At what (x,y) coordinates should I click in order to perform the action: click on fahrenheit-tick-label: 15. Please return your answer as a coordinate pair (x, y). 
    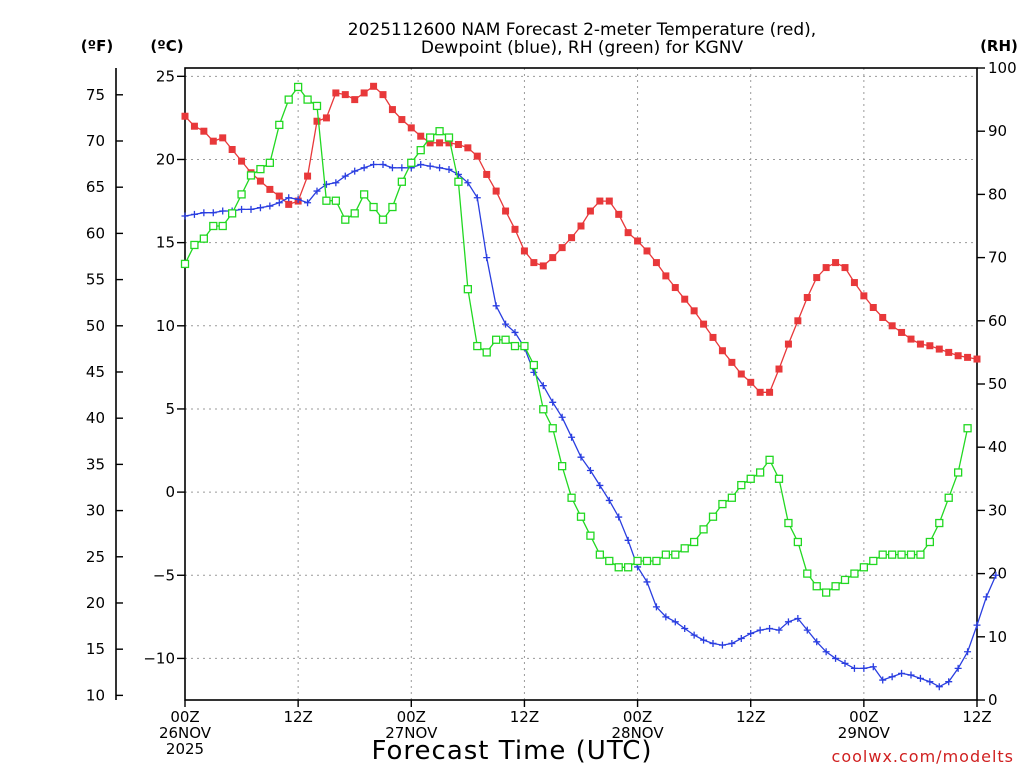
    Looking at the image, I should click on (95, 649).